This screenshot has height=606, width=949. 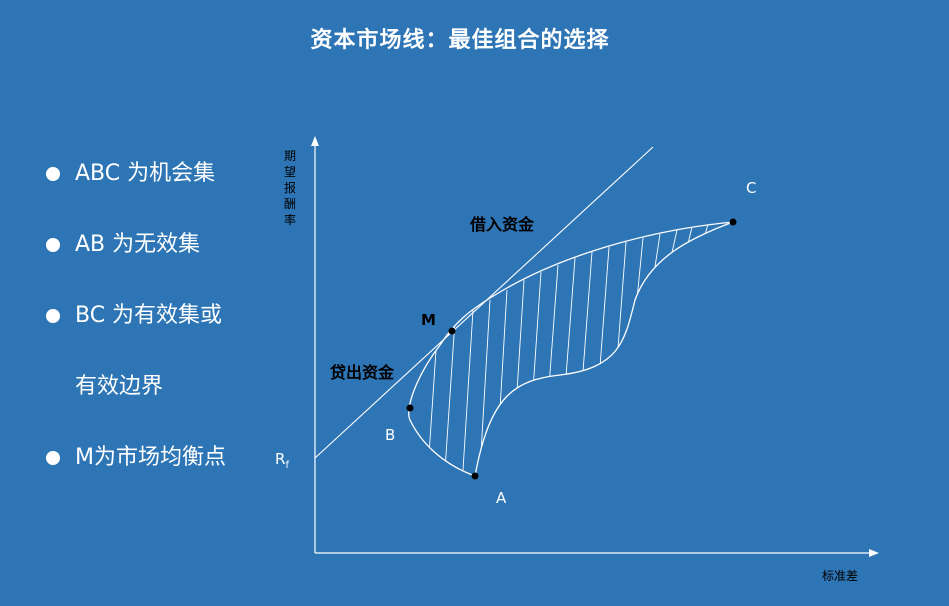 I want to click on borrowing-label: 借入资金, so click(x=502, y=224).